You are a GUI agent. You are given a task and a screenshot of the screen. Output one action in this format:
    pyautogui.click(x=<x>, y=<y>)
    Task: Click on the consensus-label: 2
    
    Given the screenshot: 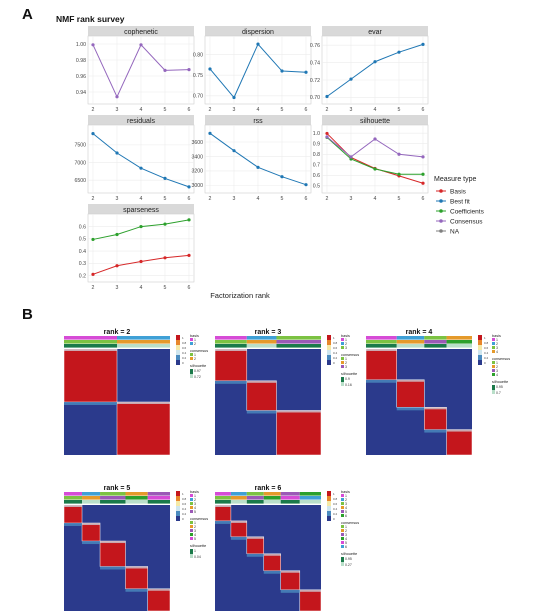 What is the action you would take?
    pyautogui.click(x=346, y=531)
    